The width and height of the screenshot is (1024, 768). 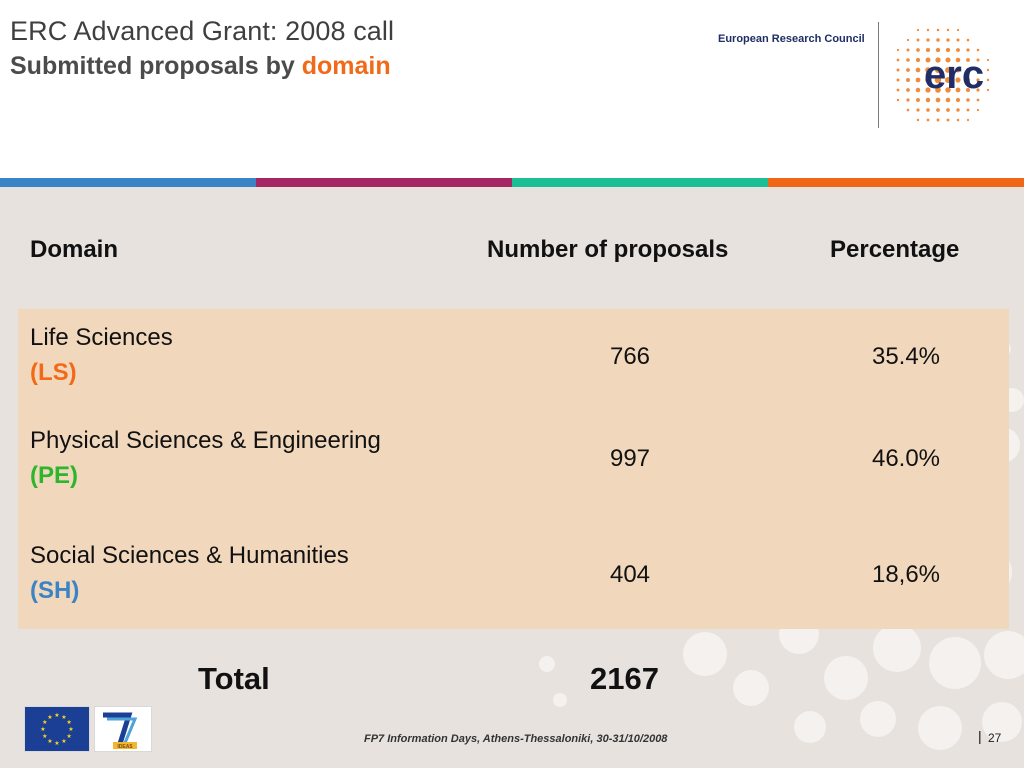 I want to click on domain-name: Social Sciences & Humanities, so click(x=189, y=555).